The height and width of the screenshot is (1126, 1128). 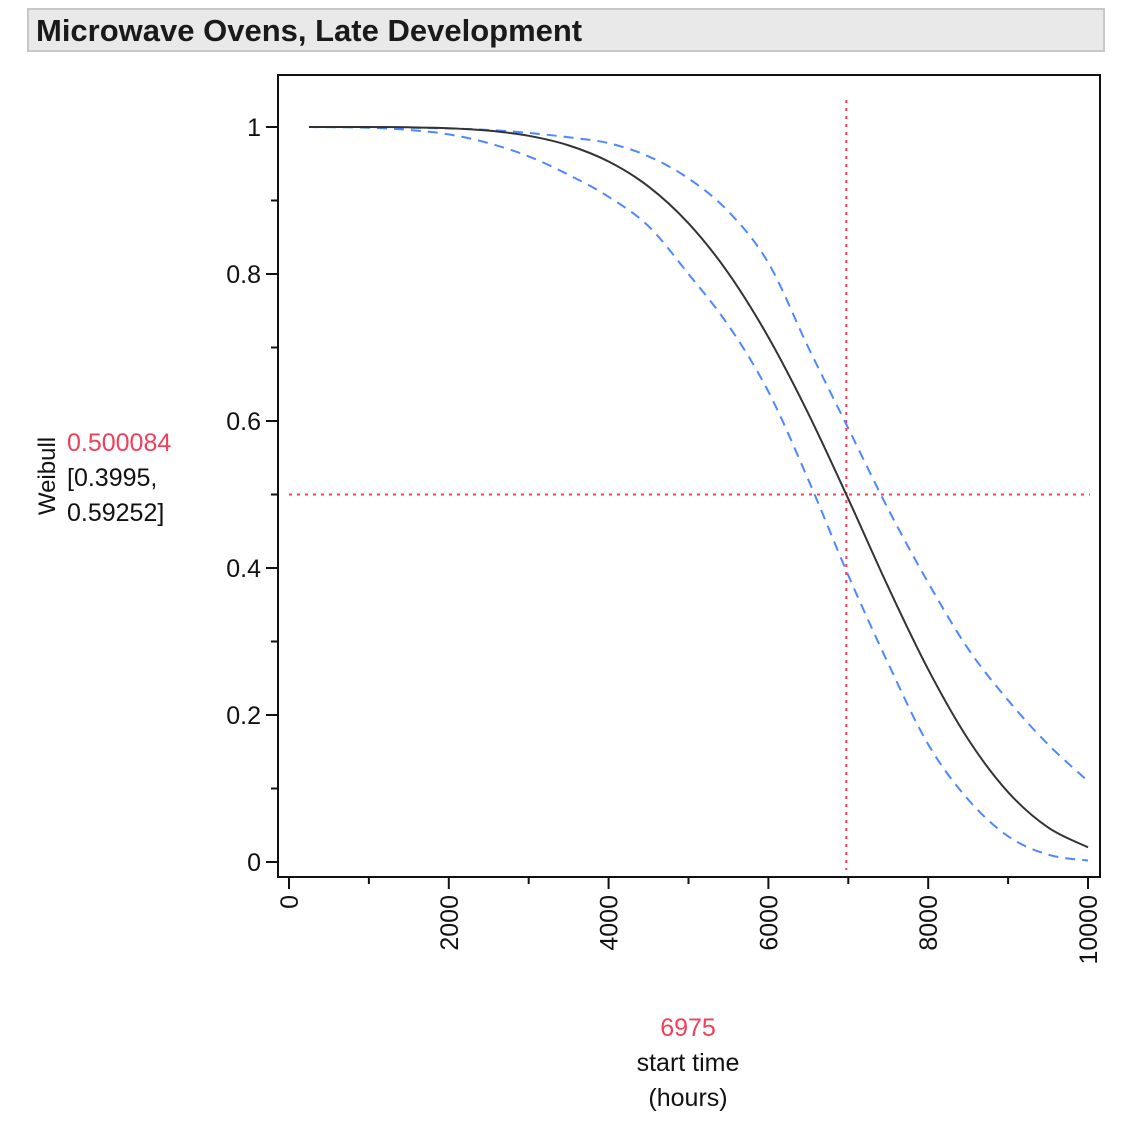 I want to click on y-ci-lower: [0.3995,, so click(x=112, y=478).